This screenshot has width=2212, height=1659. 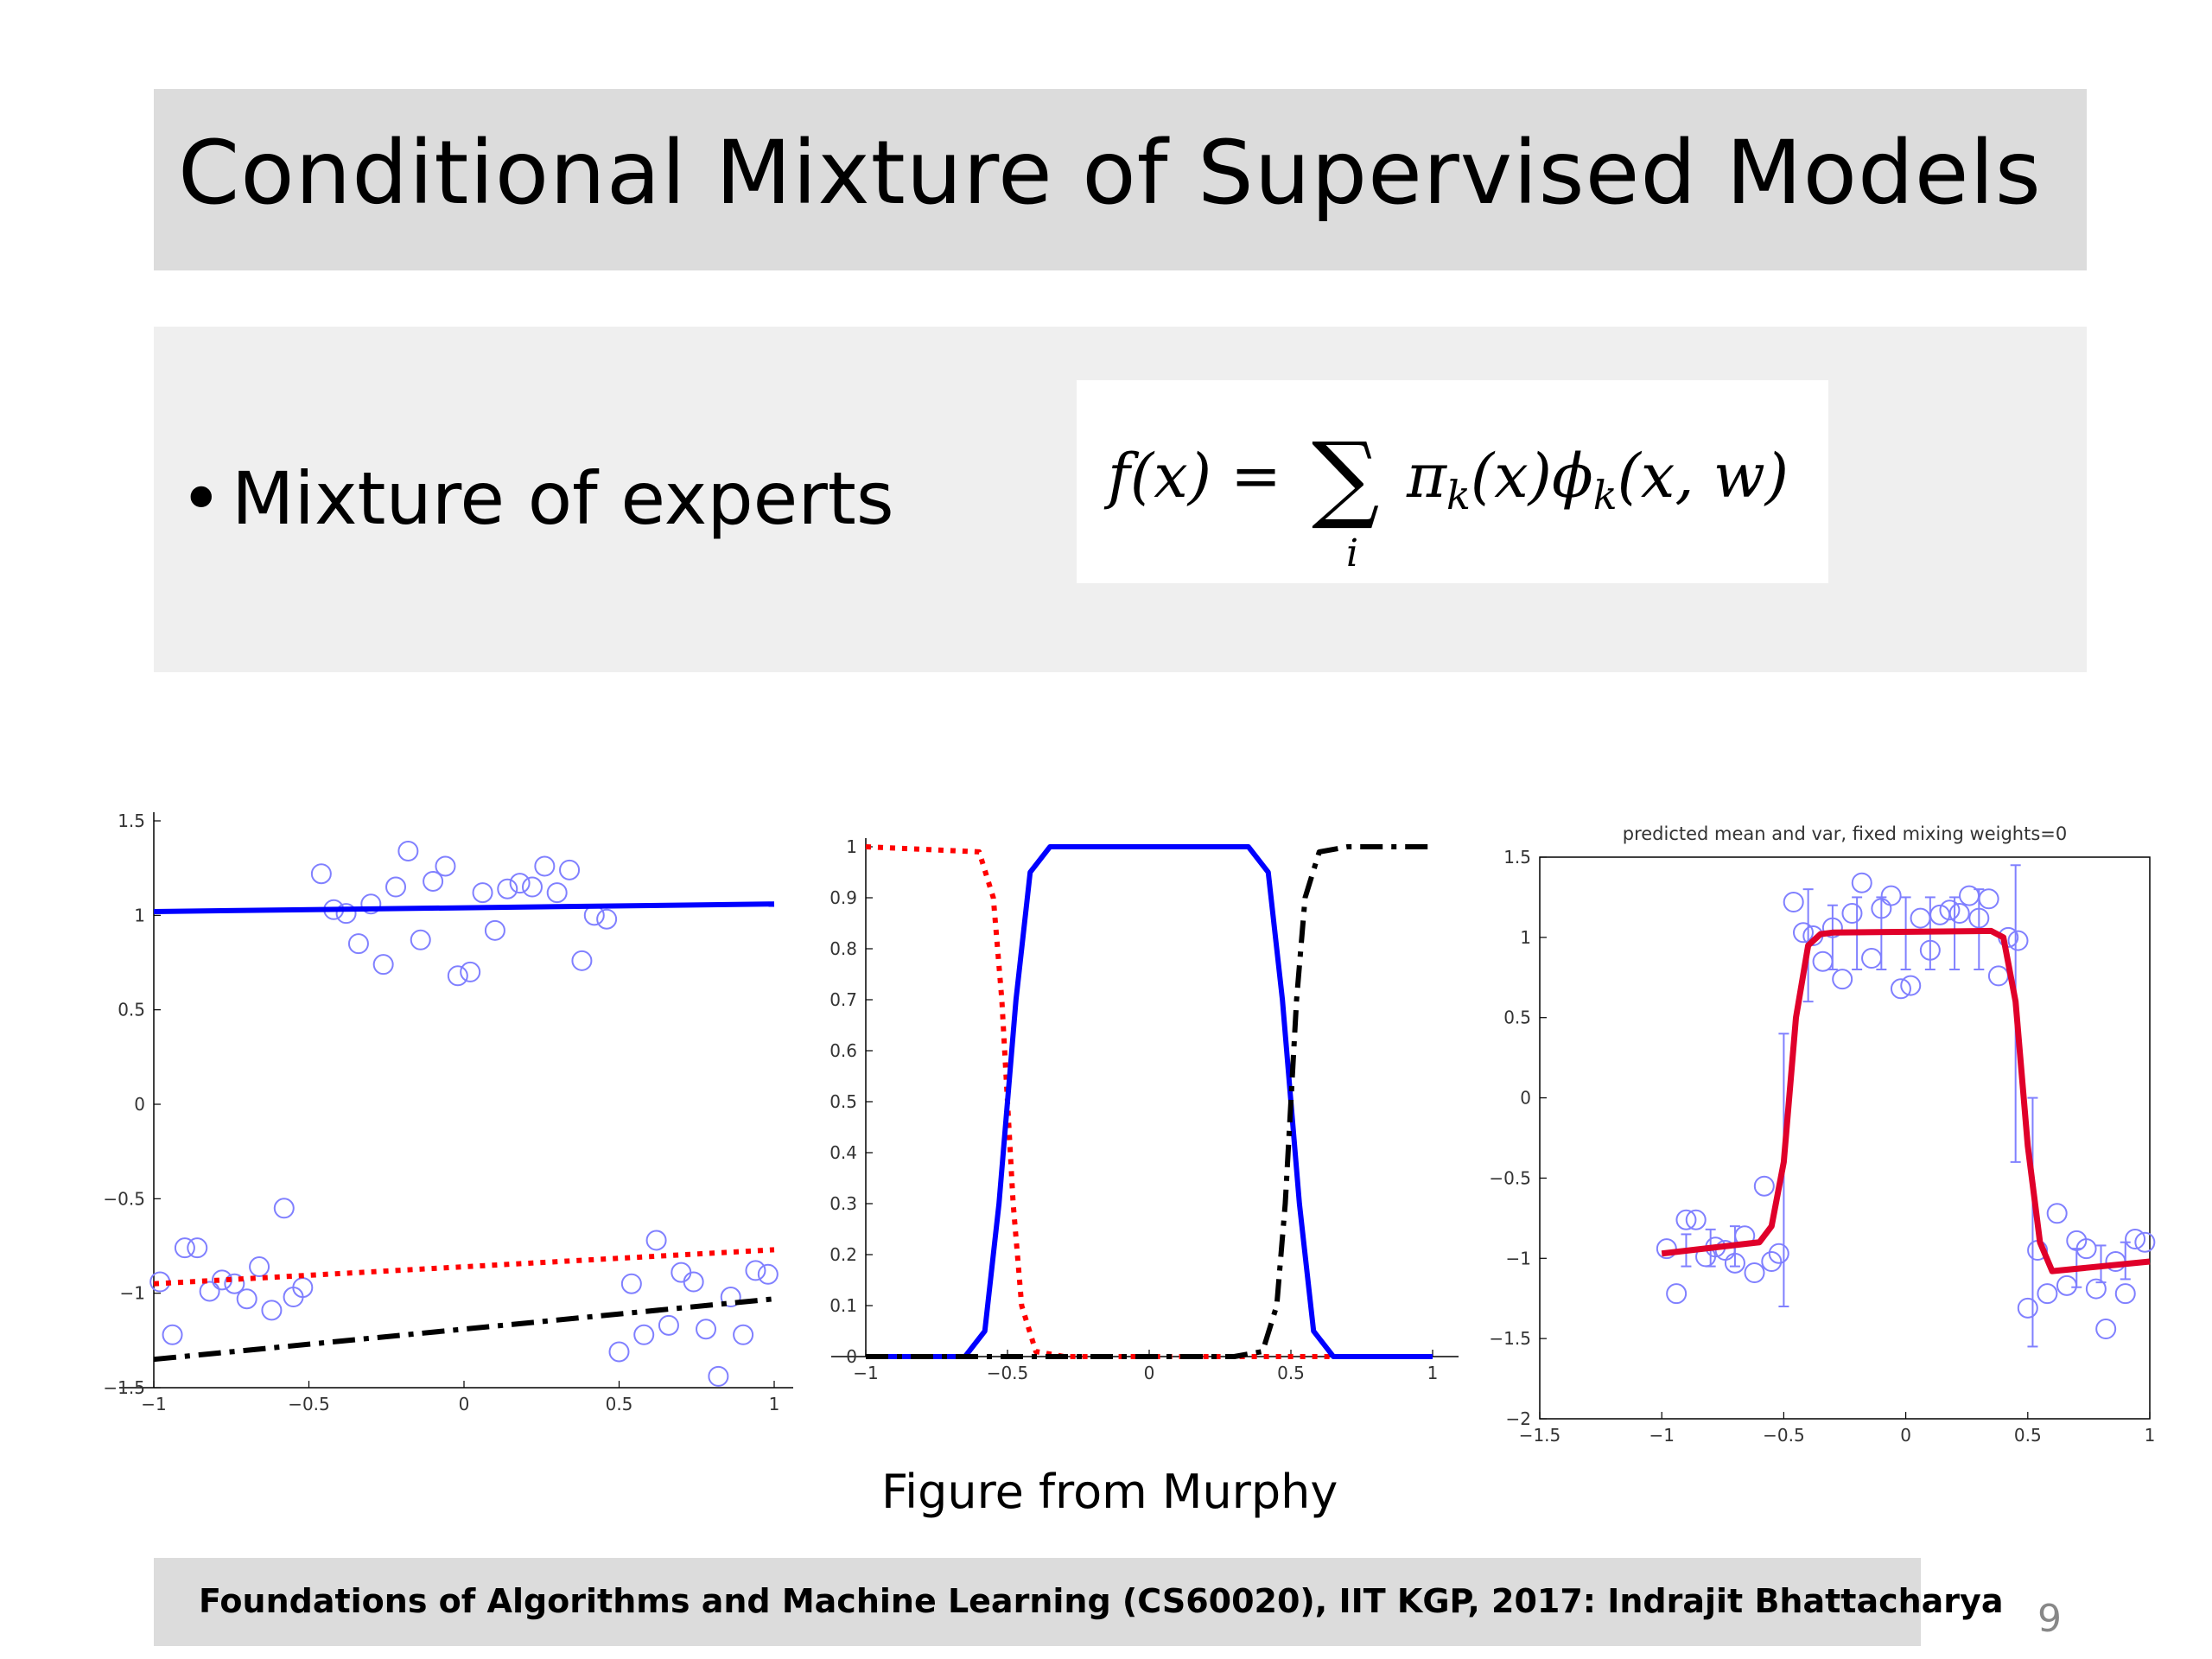 What do you see at coordinates (843, 1050) in the screenshot?
I see `y-tick-label: 0.6` at bounding box center [843, 1050].